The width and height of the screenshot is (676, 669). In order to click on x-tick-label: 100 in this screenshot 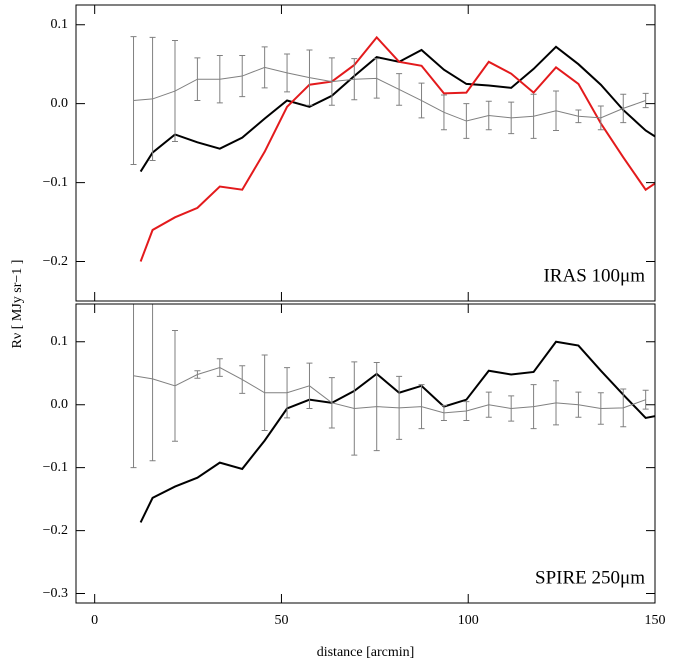, I will do `click(468, 620)`.